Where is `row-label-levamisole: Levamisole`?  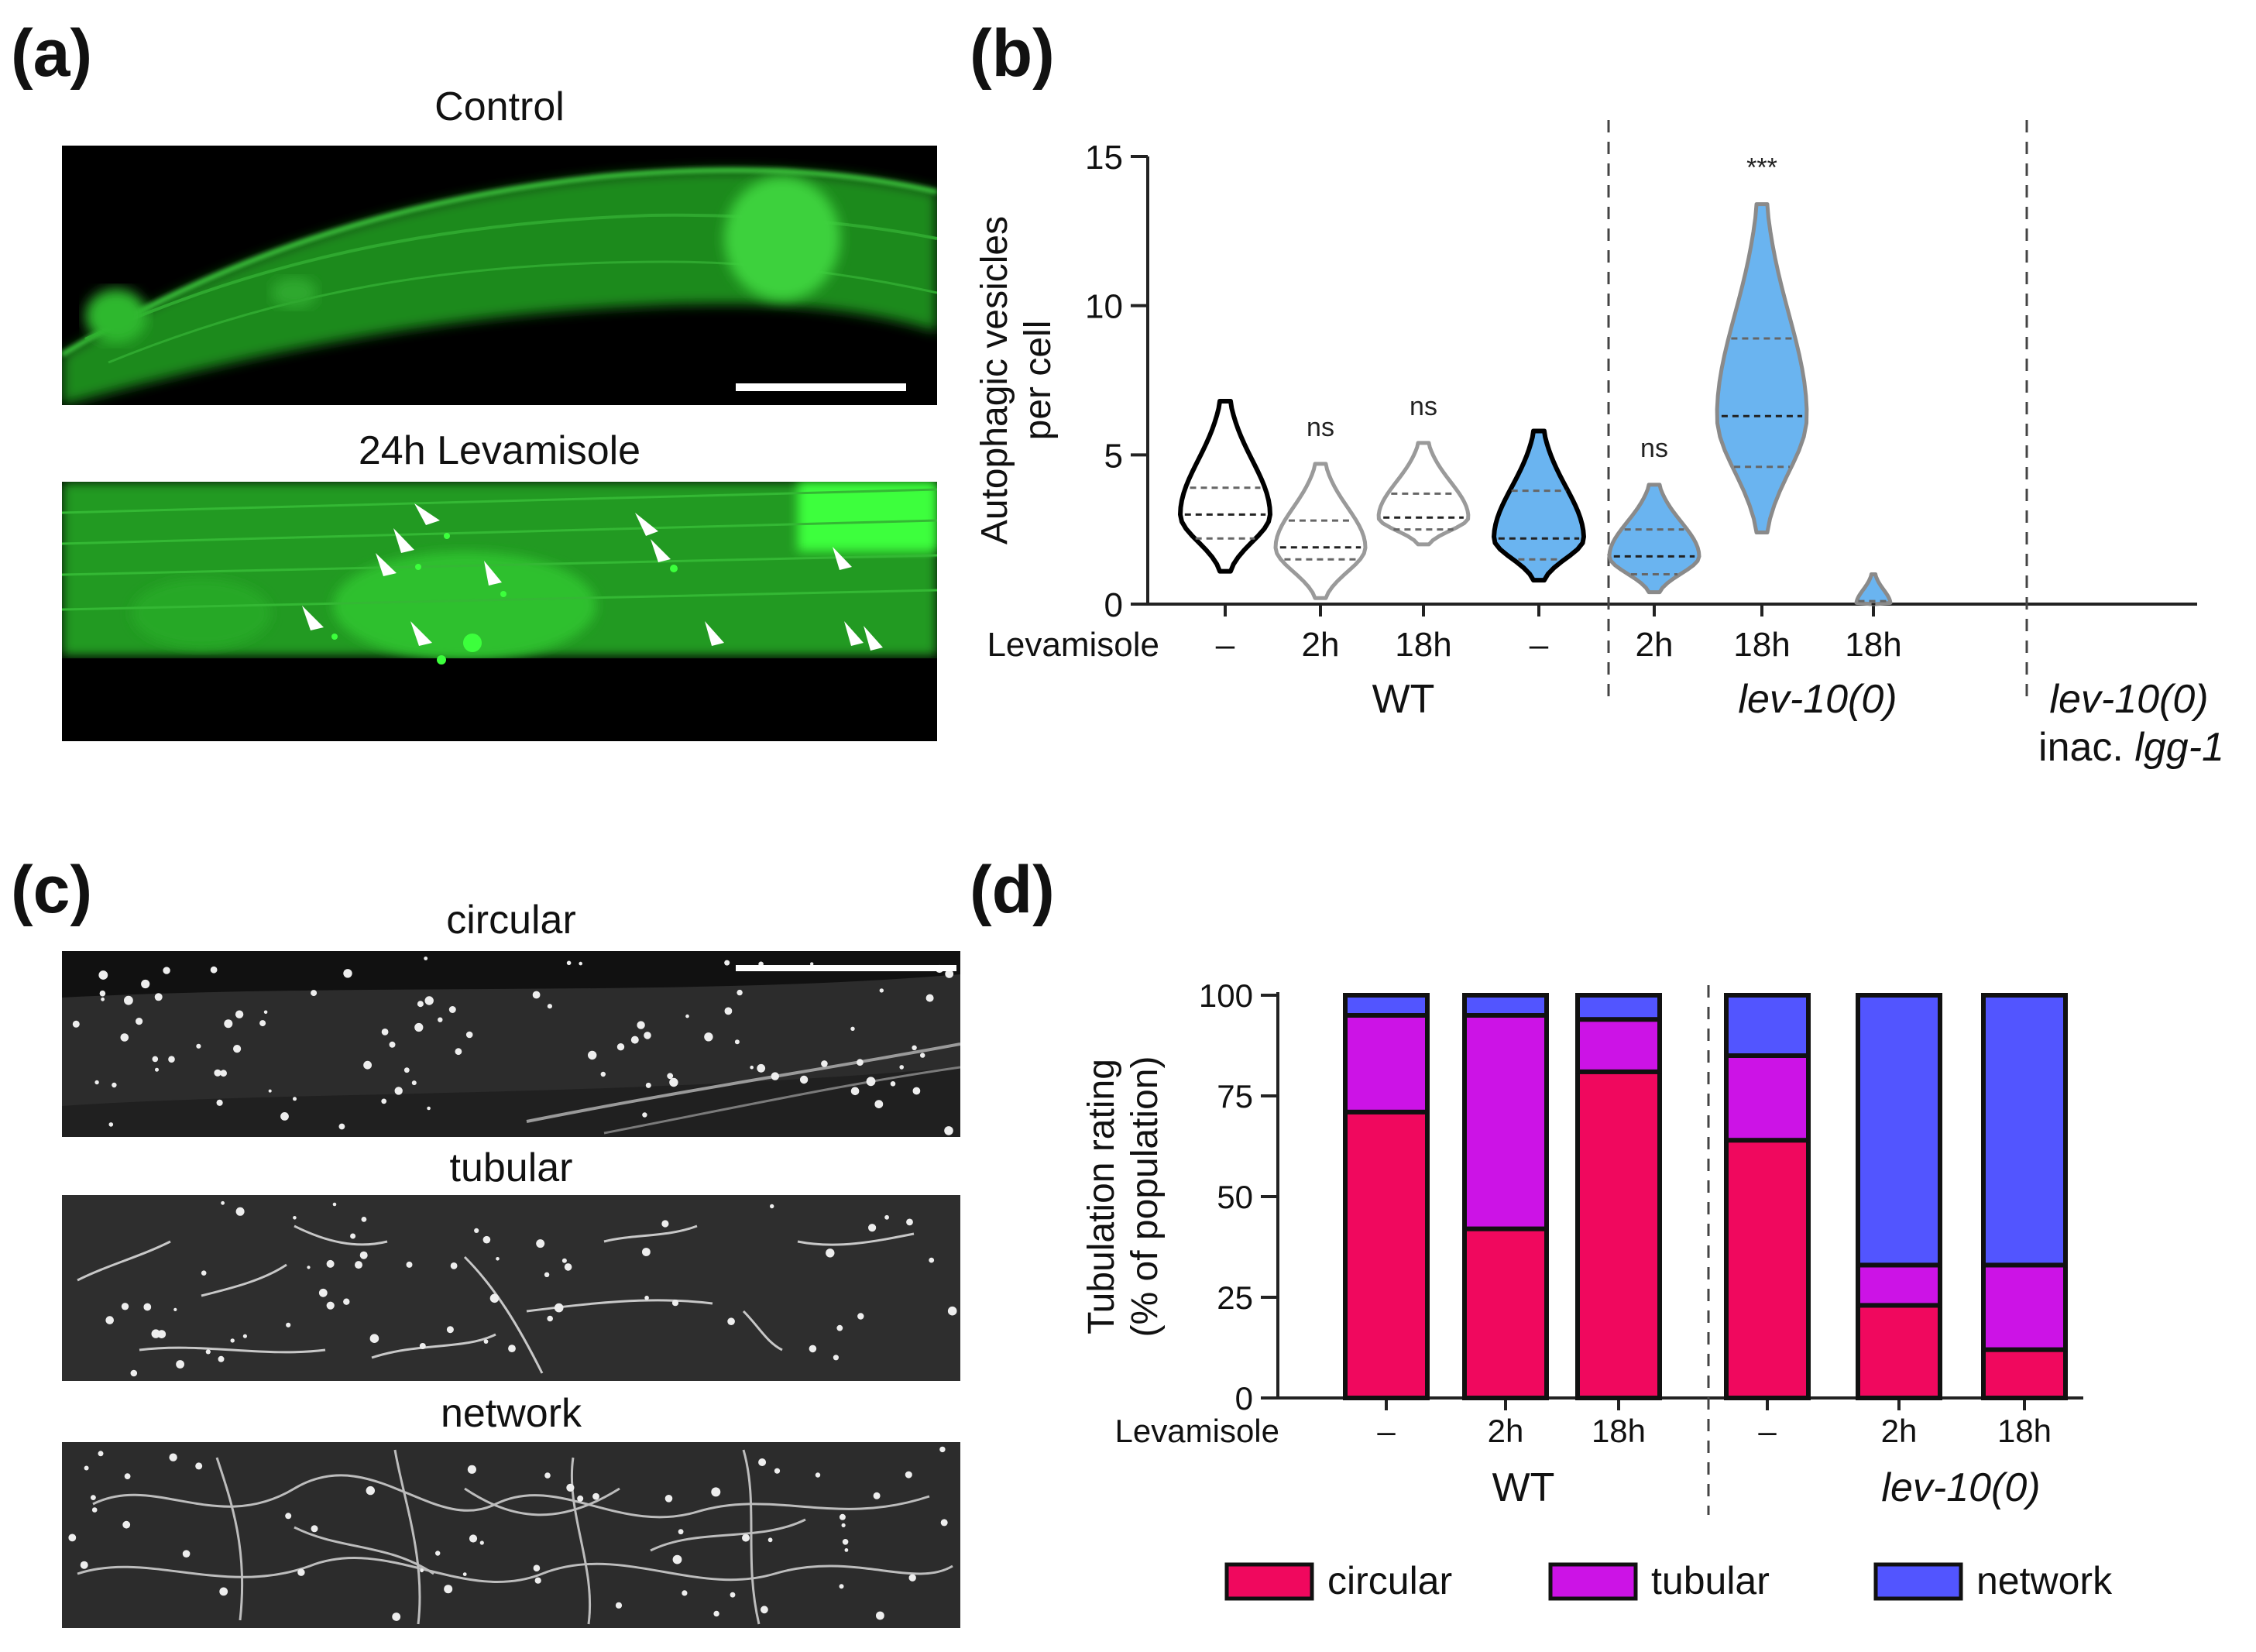 row-label-levamisole: Levamisole is located at coordinates (1073, 645).